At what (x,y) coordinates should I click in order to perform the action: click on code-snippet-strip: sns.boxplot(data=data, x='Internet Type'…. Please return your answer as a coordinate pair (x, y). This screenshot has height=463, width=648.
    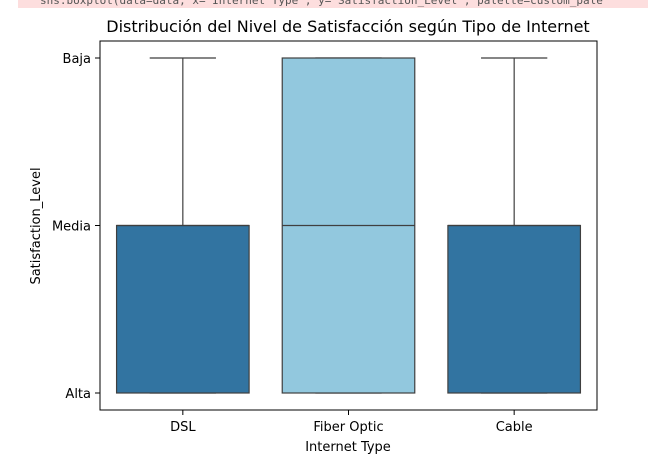
    Looking at the image, I should click on (333, 4).